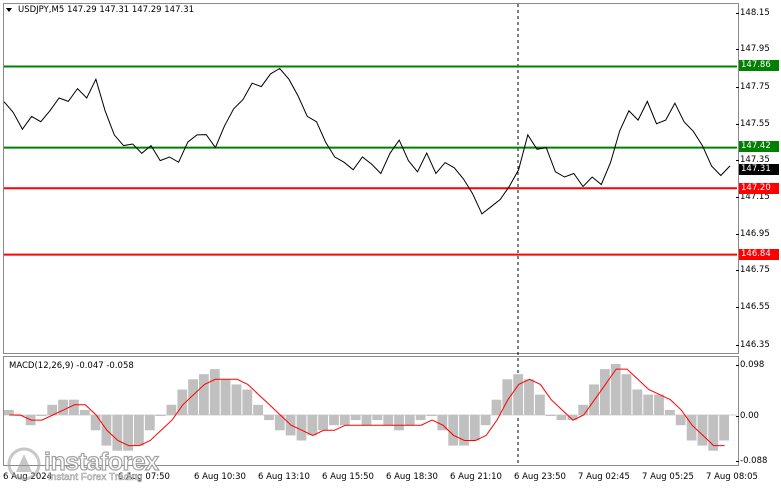  Describe the element at coordinates (106, 10) in the screenshot. I see `symbol-info-label: USDJPY,M5 147.29 147.31 147.29 147.31` at that location.